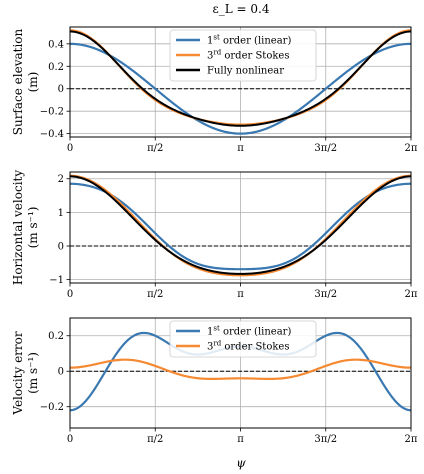 This screenshot has height=474, width=424. What do you see at coordinates (25, 81) in the screenshot?
I see `y-axis-label: Surface elevation(m)` at bounding box center [25, 81].